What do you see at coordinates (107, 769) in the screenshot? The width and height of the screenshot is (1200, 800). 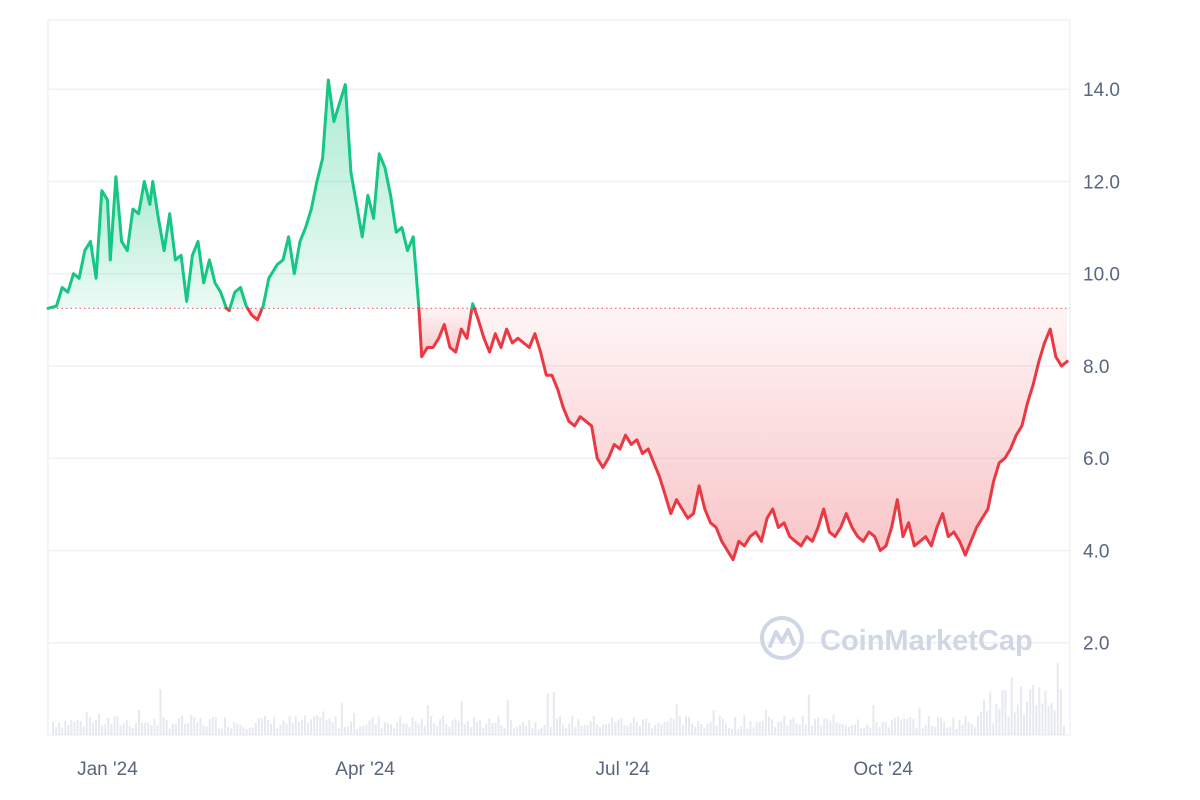 I see `x-tick-label: Jan '24` at bounding box center [107, 769].